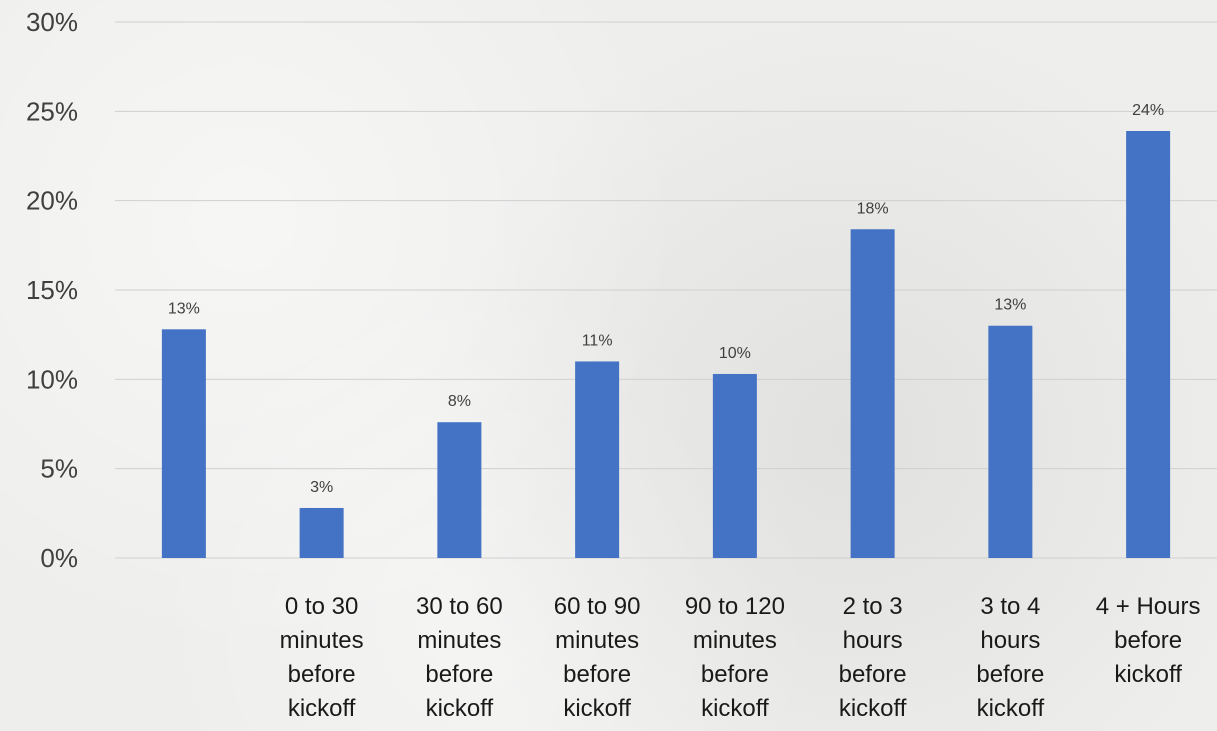 This screenshot has width=1217, height=731. I want to click on data-label: 11%, so click(597, 340).